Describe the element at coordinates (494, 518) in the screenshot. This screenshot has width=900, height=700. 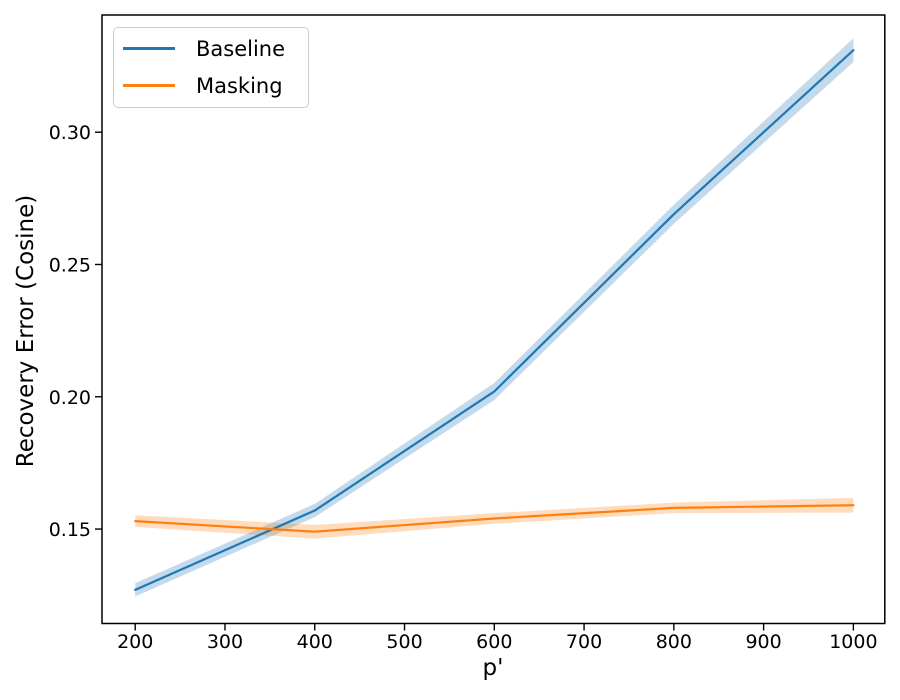
I see `masking-series-line` at that location.